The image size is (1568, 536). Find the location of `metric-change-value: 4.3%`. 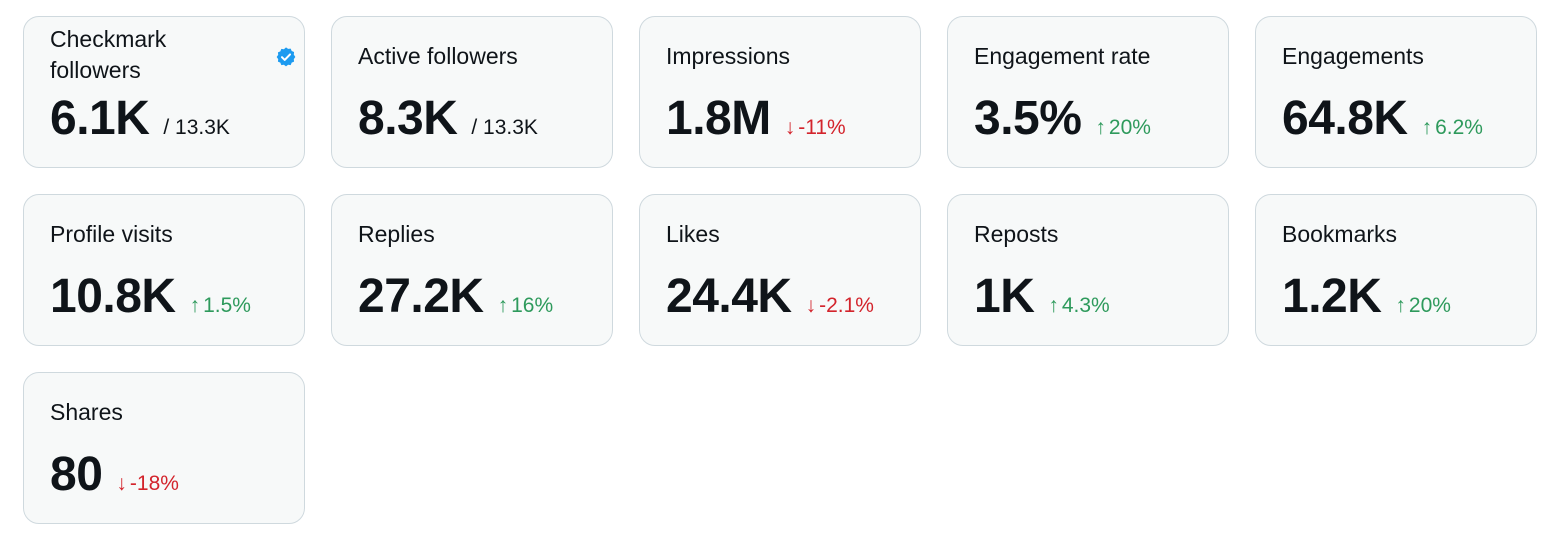

metric-change-value: 4.3% is located at coordinates (1085, 305).